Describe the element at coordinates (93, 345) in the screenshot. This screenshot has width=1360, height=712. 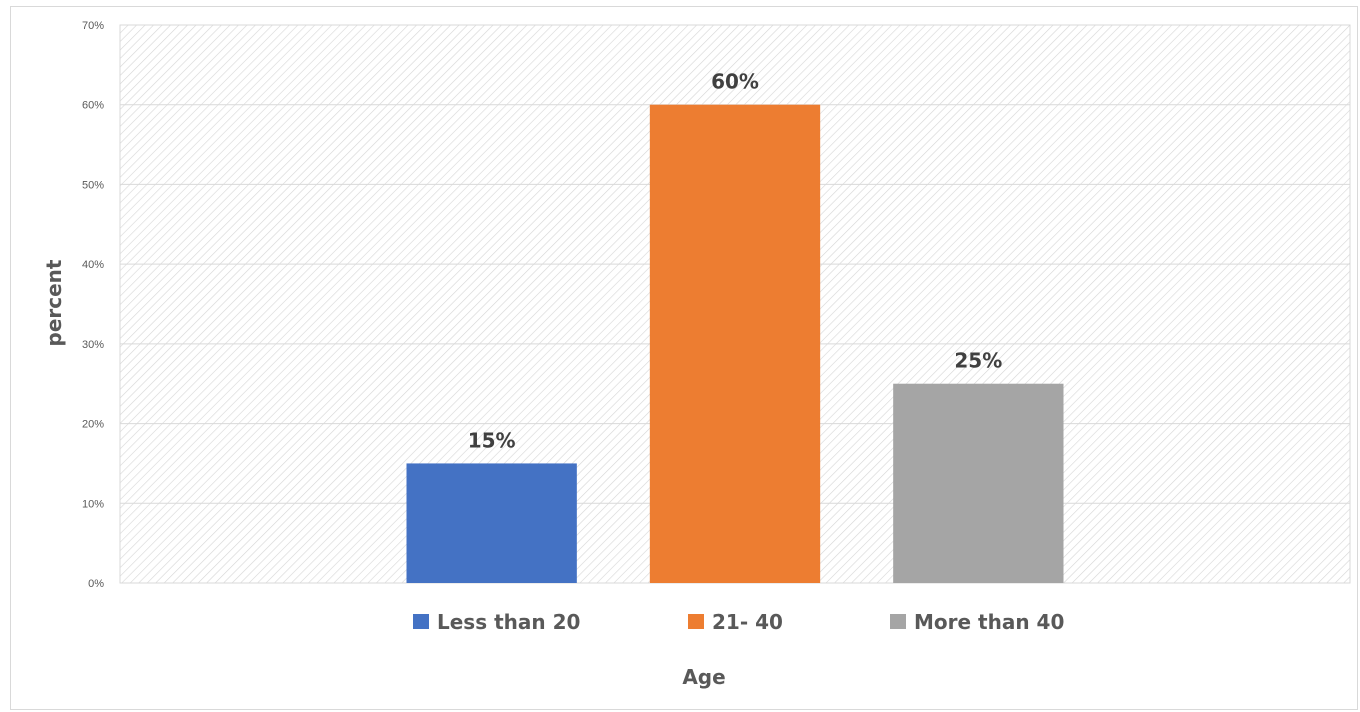
I see `y-tick-label: 30%` at that location.